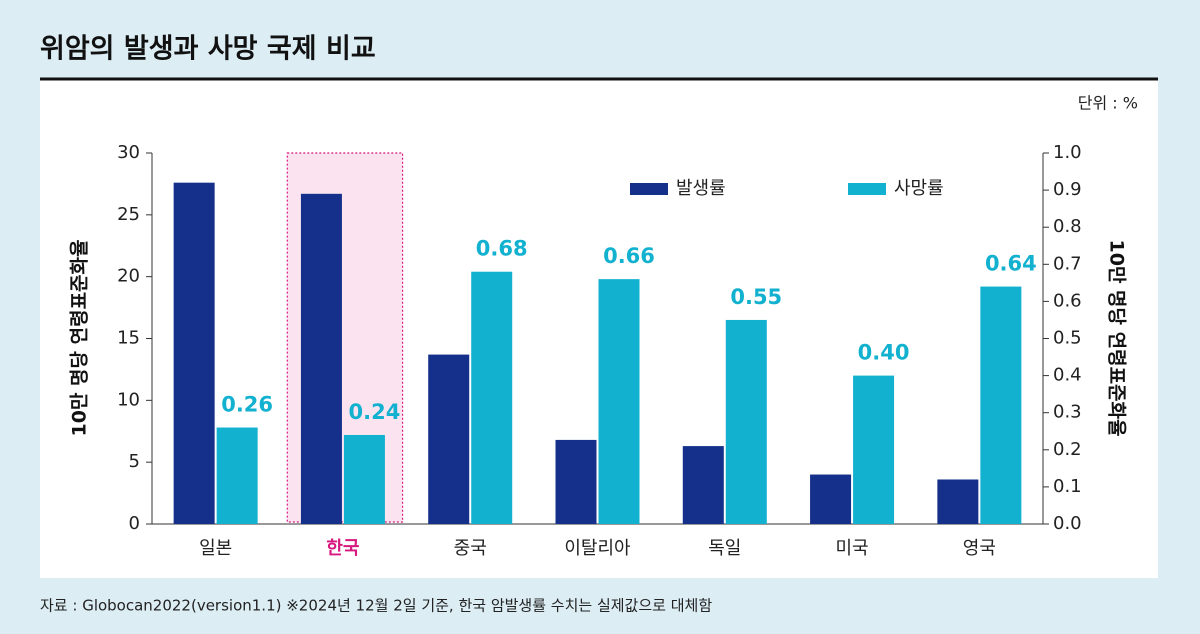 This screenshot has height=634, width=1200. Describe the element at coordinates (80, 338) in the screenshot. I see `y-axis-label: 10만 명당 연령표준화율` at that location.